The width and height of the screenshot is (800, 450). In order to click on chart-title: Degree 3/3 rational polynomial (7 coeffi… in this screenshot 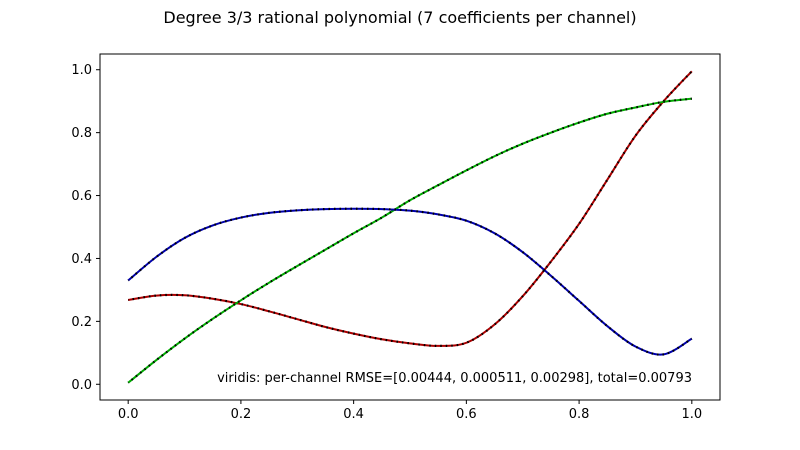, I will do `click(399, 17)`.